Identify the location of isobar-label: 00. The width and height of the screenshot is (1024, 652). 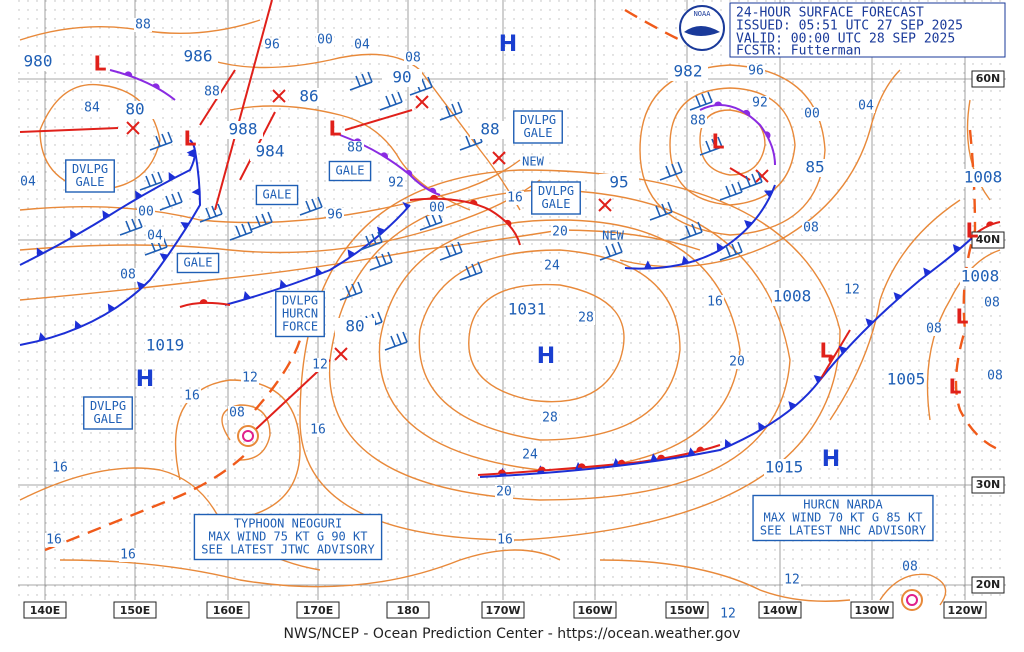
(146, 212).